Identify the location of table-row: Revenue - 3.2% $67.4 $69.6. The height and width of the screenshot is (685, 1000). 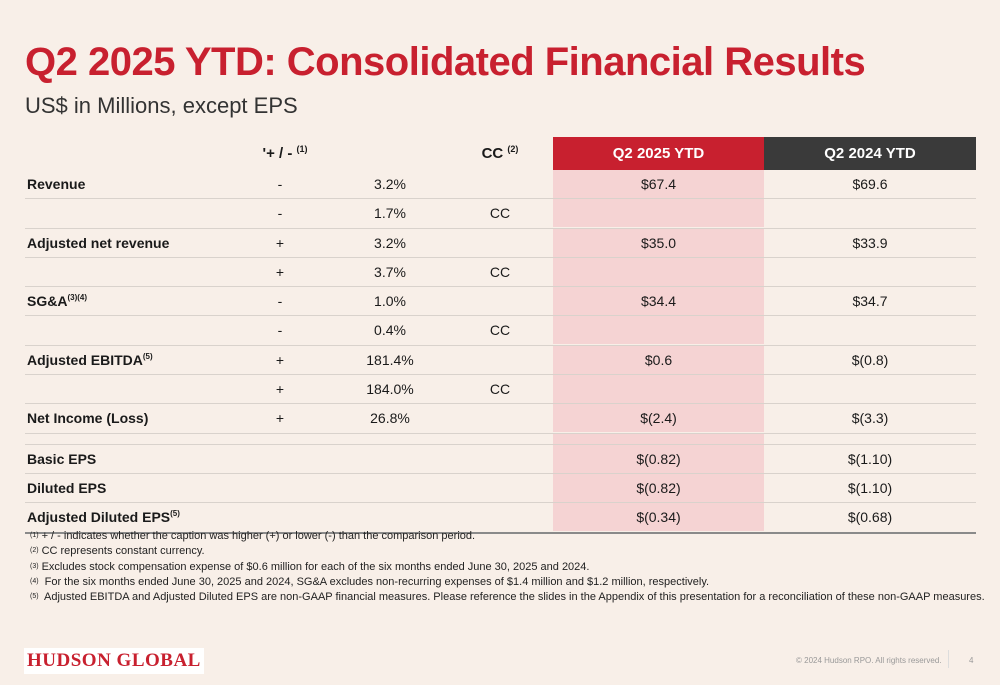
(500, 185).